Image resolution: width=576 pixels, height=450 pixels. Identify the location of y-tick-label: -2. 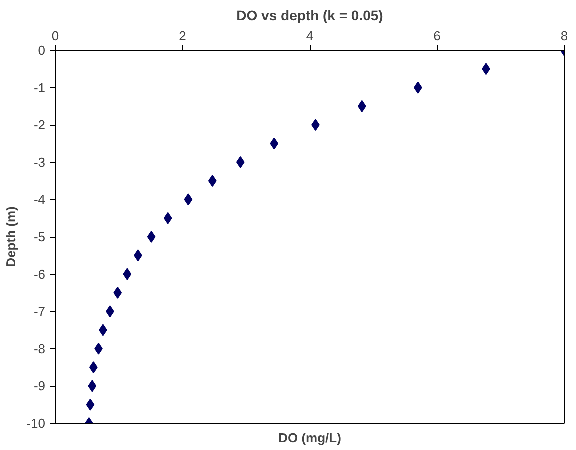
(40, 125).